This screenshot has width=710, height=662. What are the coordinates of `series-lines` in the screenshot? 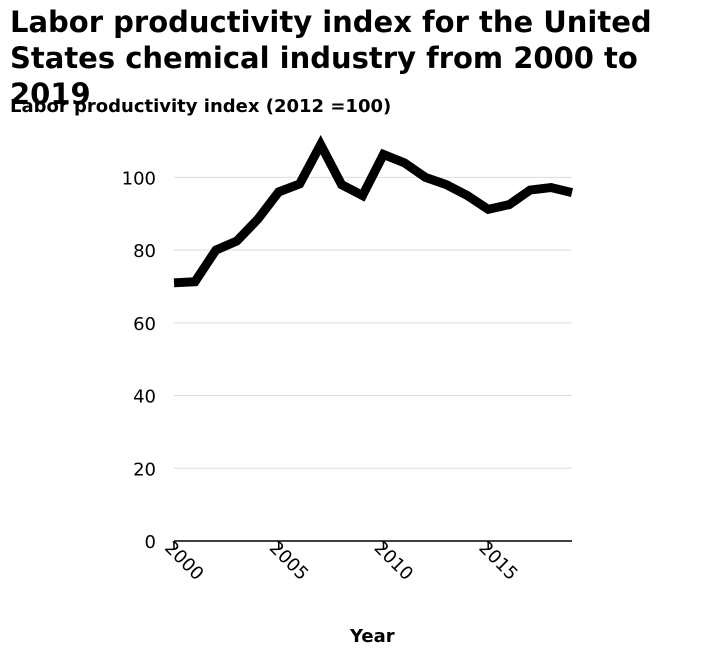 It's located at (373, 211).